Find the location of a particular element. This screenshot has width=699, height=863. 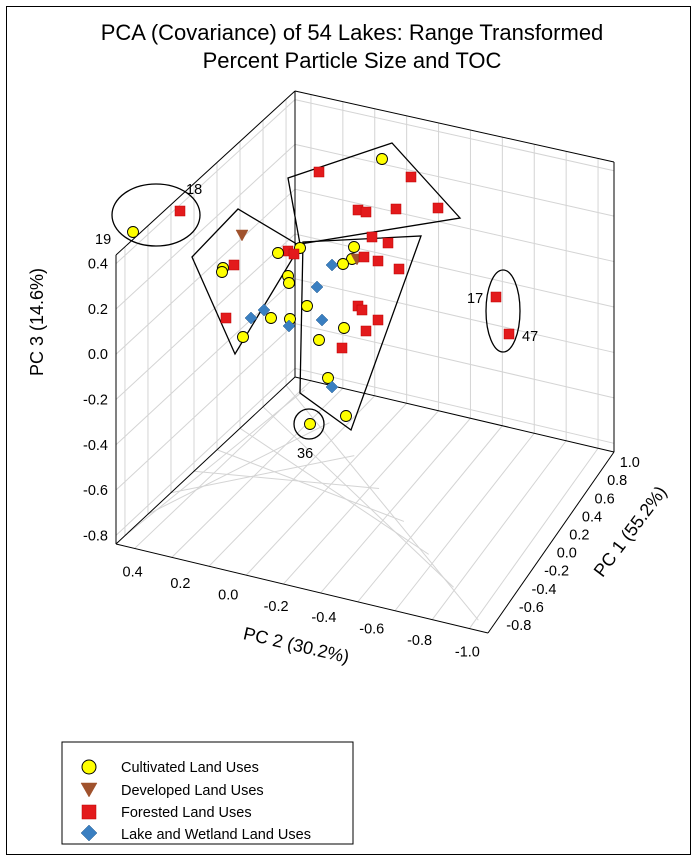

legend-developed-label: Developed Land Uses is located at coordinates (192, 791).